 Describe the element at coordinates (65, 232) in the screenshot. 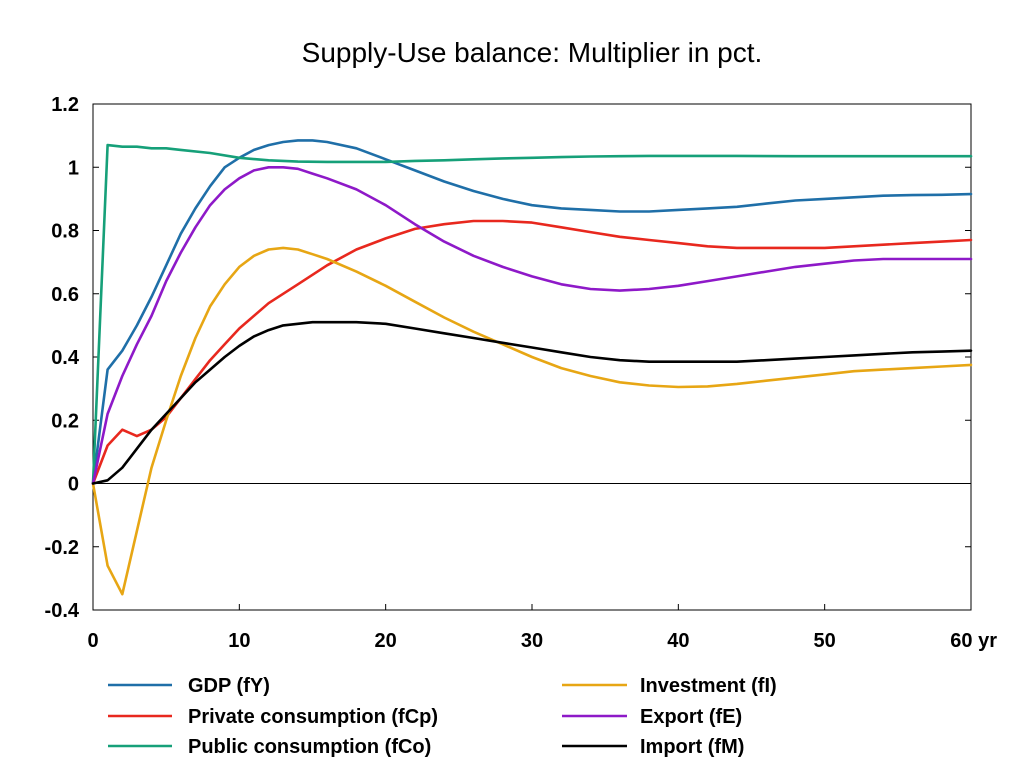

I see `y-tick-label: 0.8` at that location.